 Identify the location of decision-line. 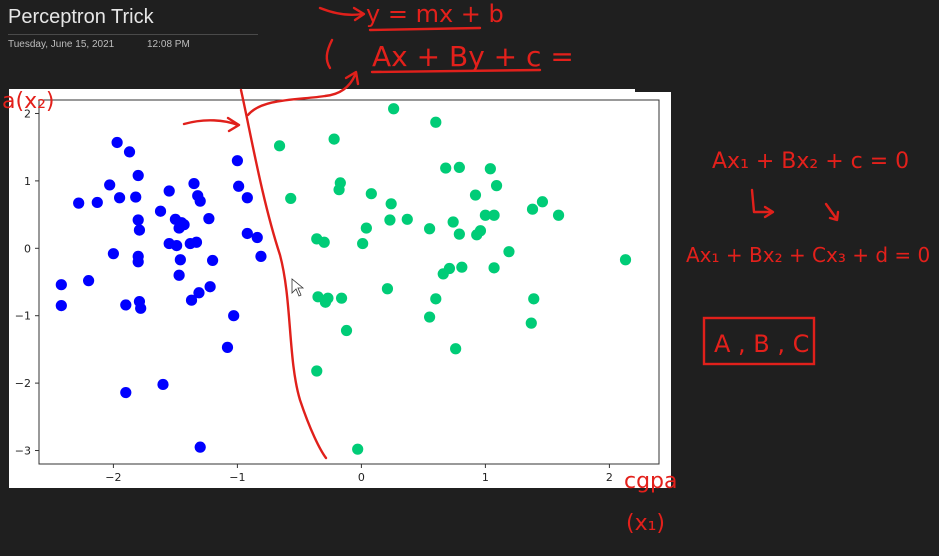
(283, 274).